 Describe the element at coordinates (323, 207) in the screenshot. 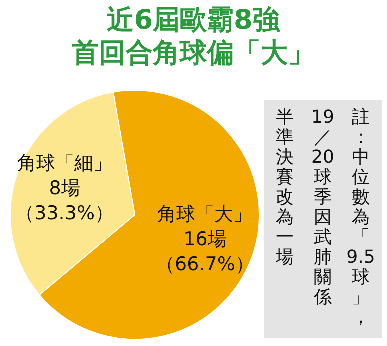

I see `text: 19／20球季因武肺關係` at that location.